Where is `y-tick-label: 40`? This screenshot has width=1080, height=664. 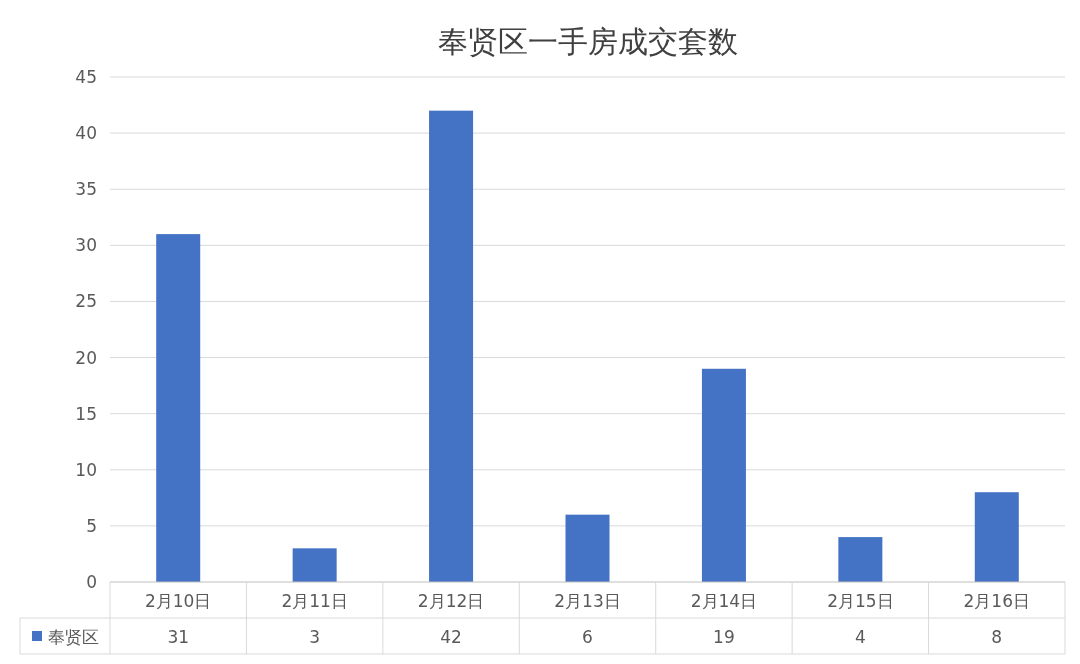
y-tick-label: 40 is located at coordinates (86, 133).